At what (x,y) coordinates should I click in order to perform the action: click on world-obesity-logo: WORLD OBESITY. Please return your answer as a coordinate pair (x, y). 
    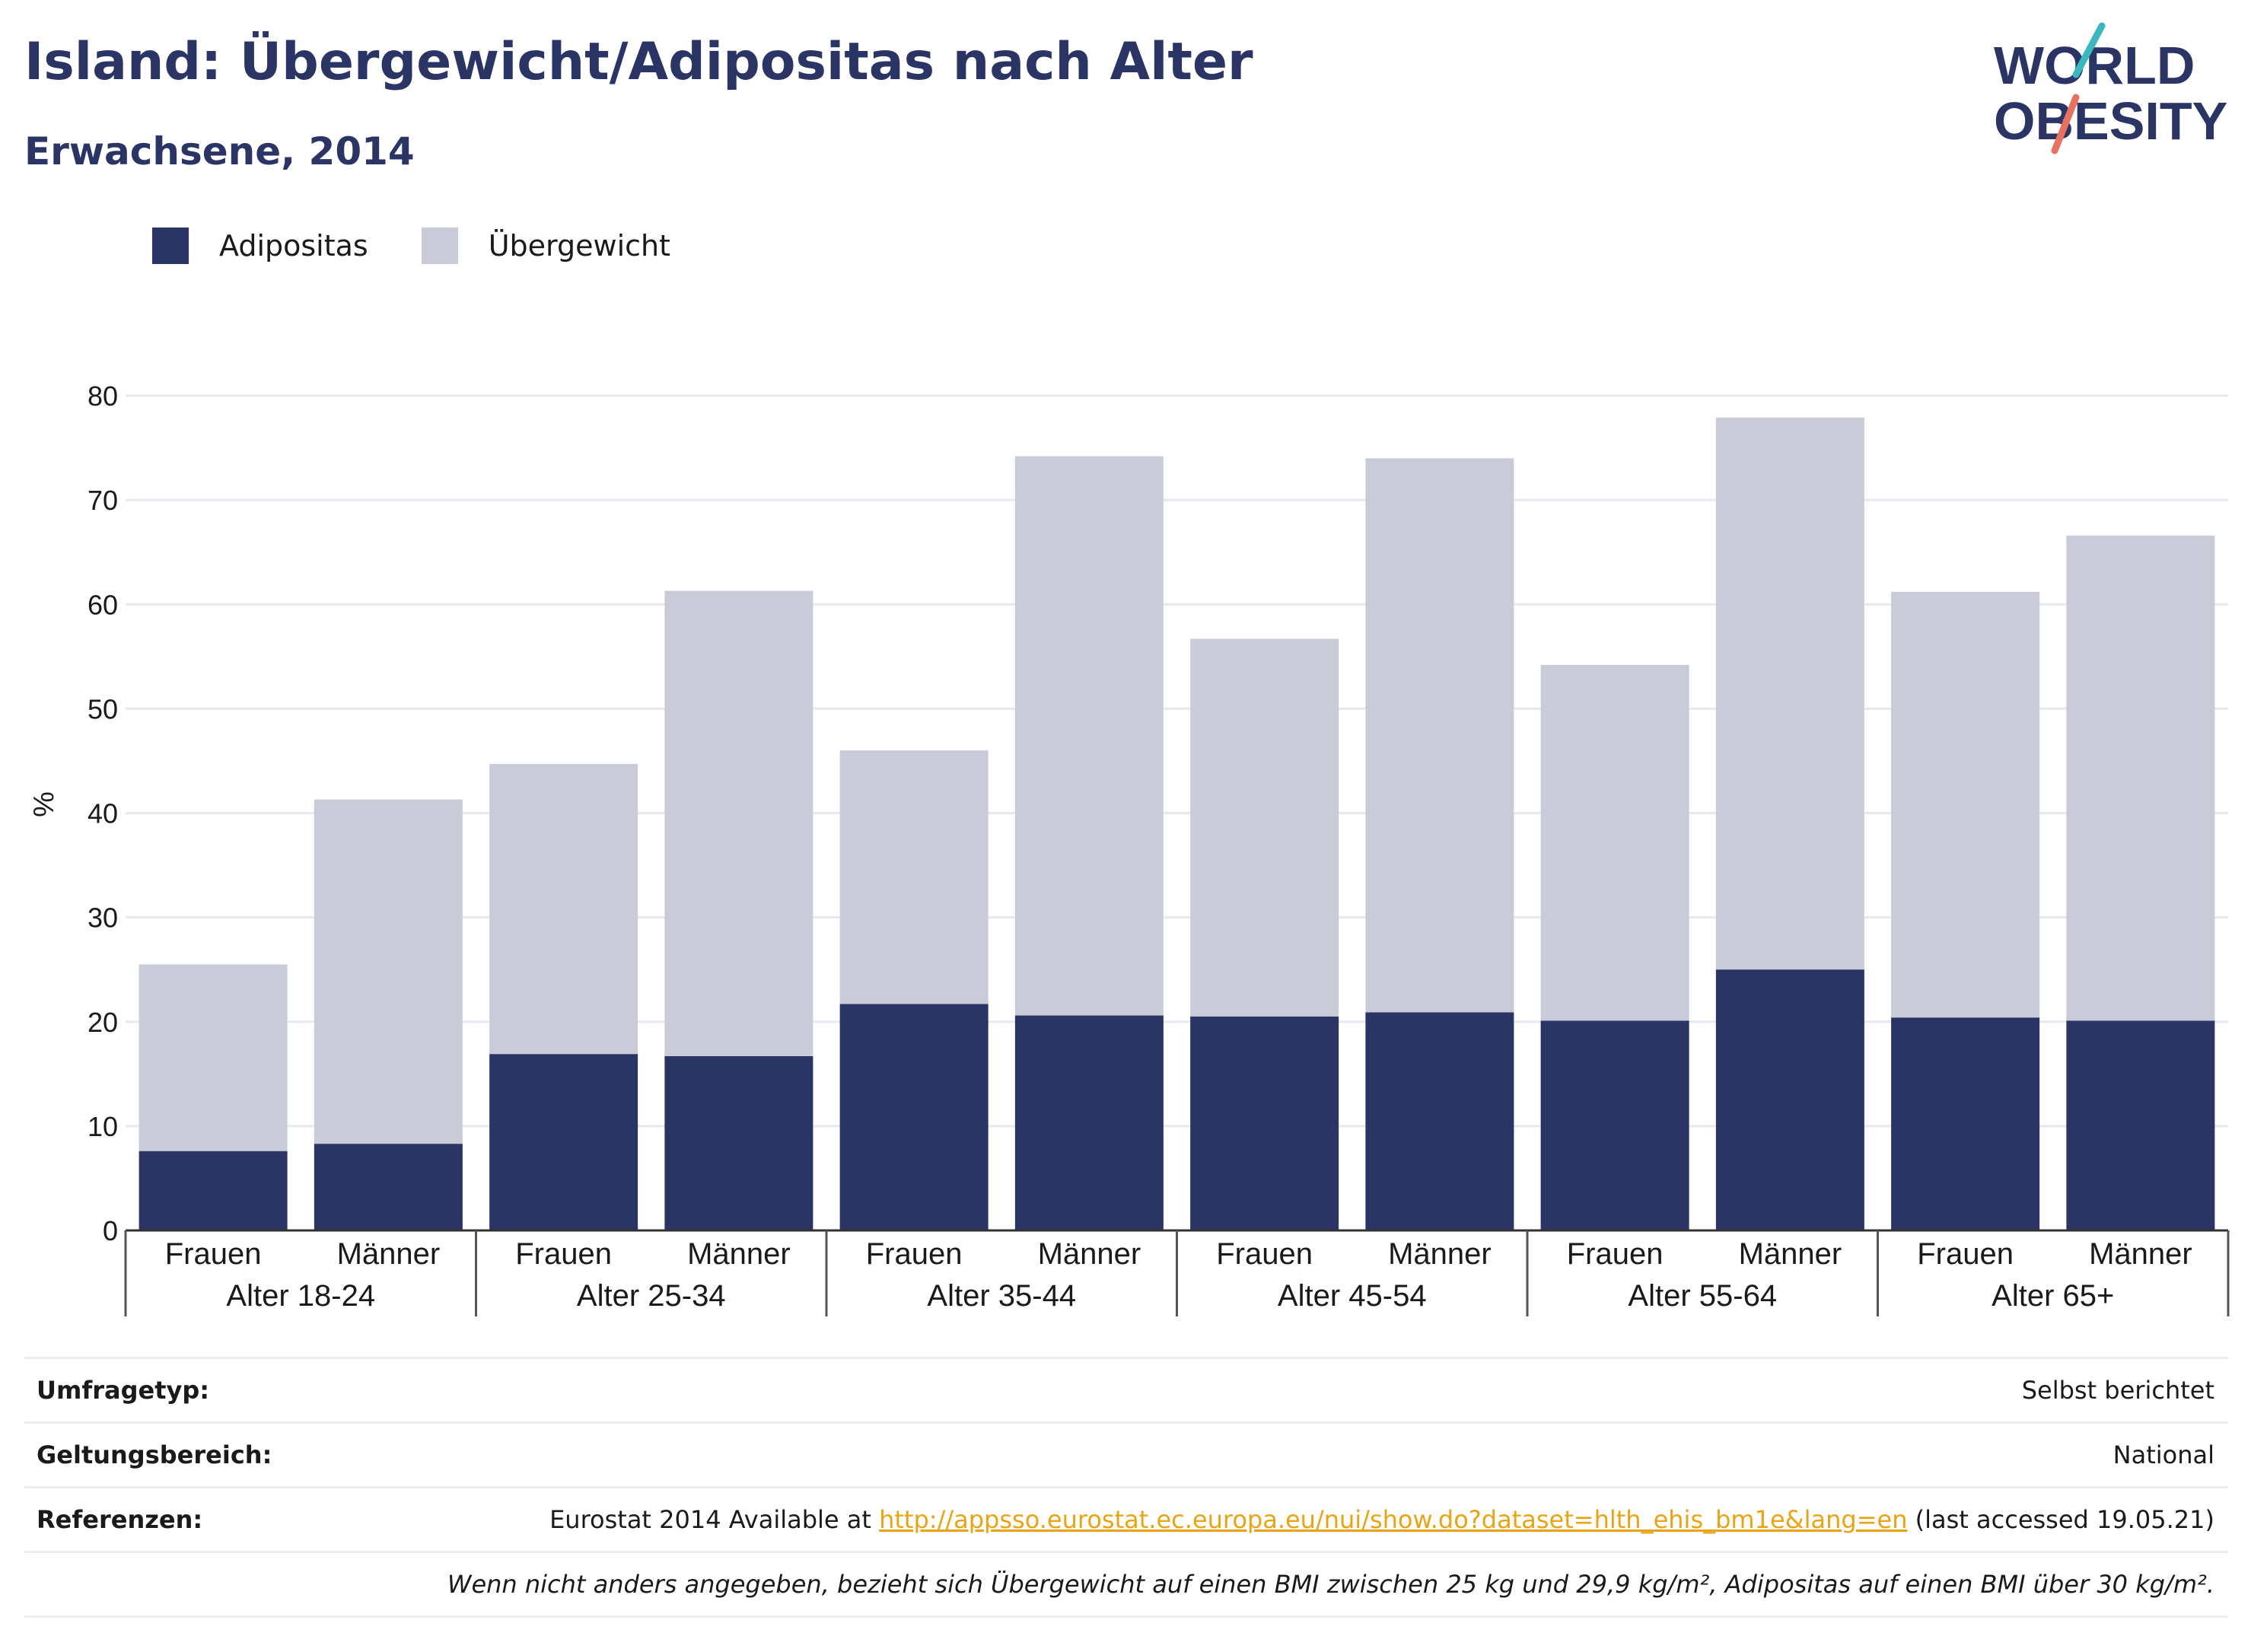
    Looking at the image, I should click on (2110, 88).